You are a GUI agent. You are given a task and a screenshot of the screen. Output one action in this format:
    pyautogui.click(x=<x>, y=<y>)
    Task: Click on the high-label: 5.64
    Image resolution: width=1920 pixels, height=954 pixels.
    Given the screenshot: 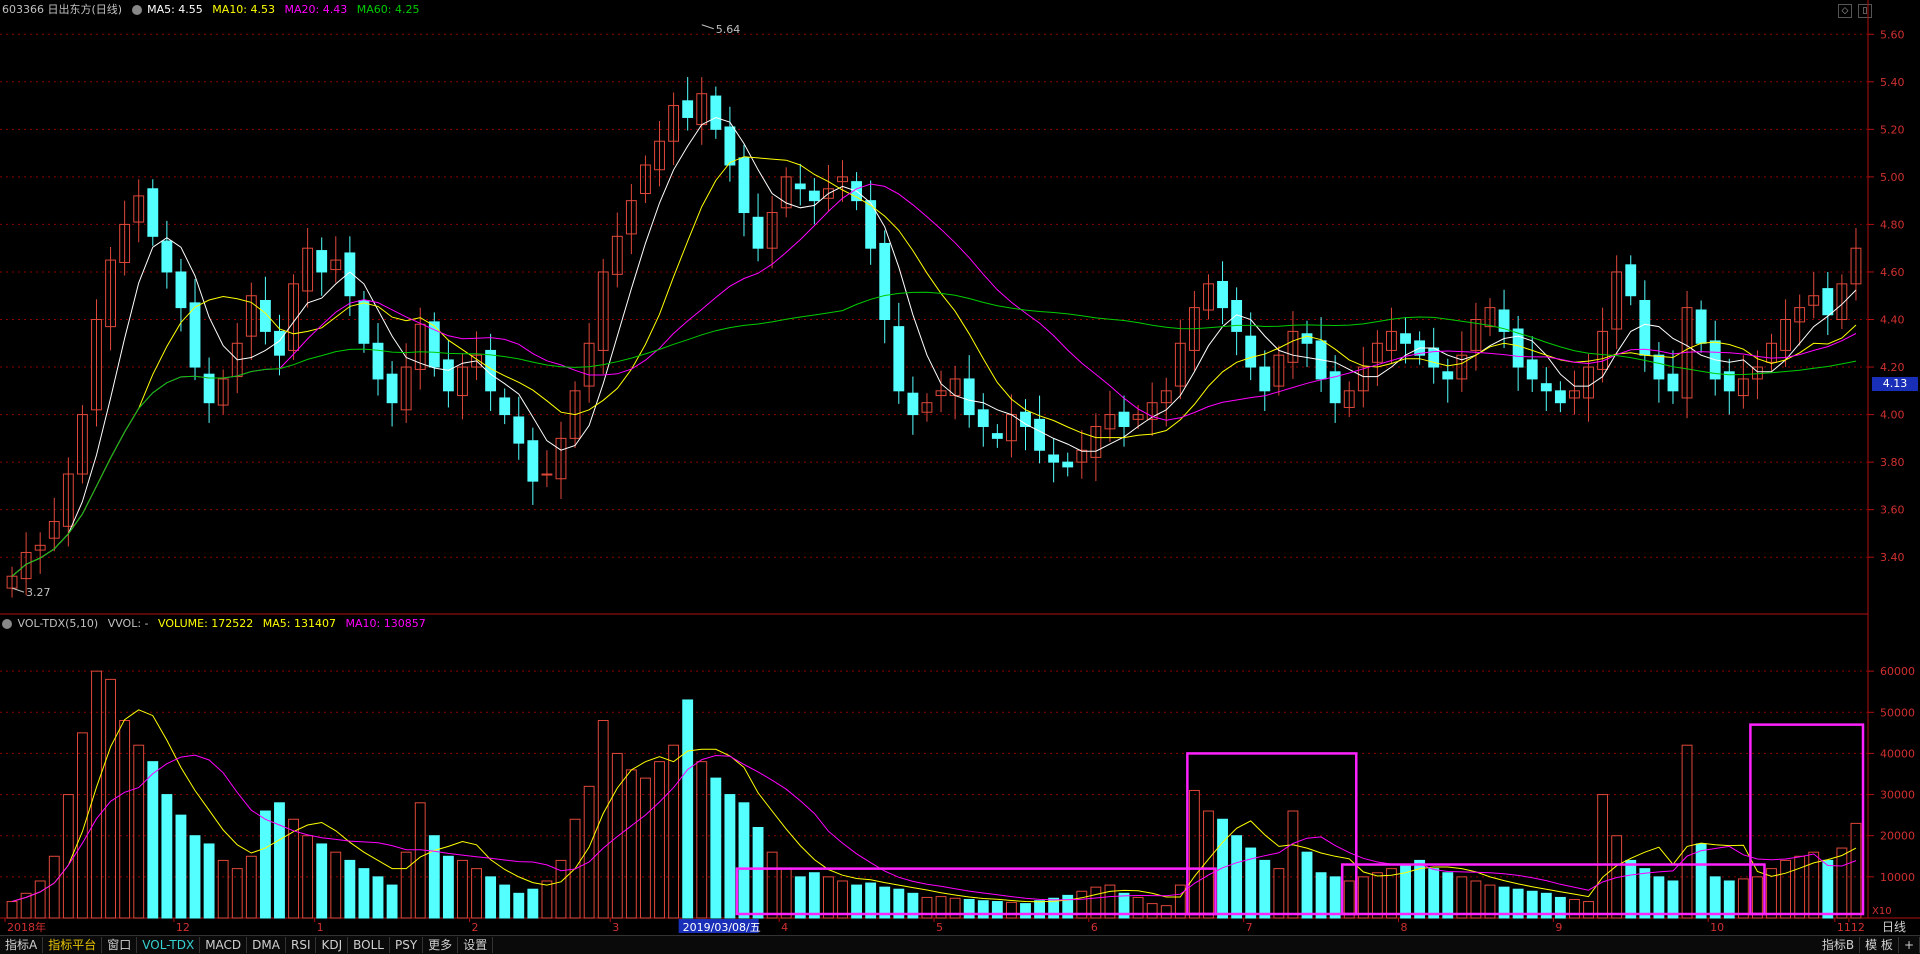 What is the action you would take?
    pyautogui.click(x=728, y=29)
    